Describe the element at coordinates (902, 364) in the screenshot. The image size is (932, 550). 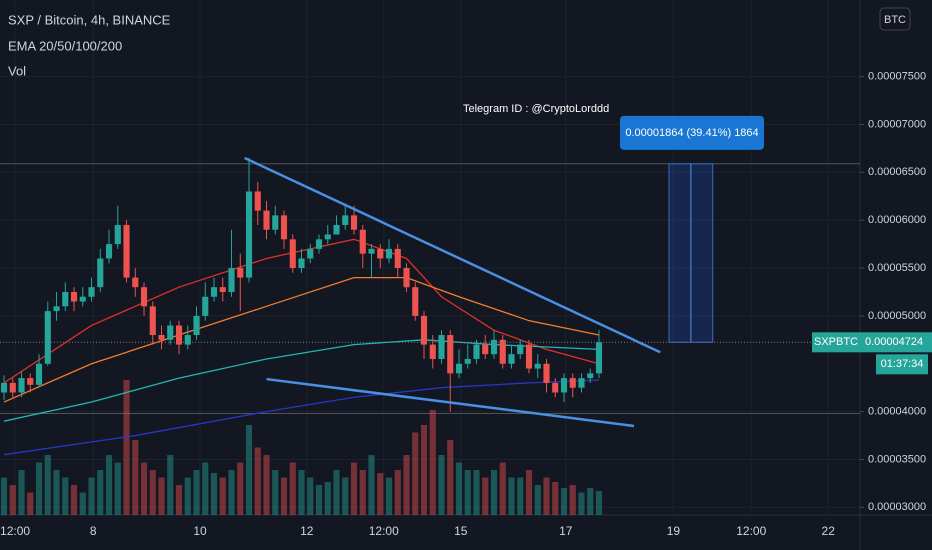
I see `countdown-tag` at that location.